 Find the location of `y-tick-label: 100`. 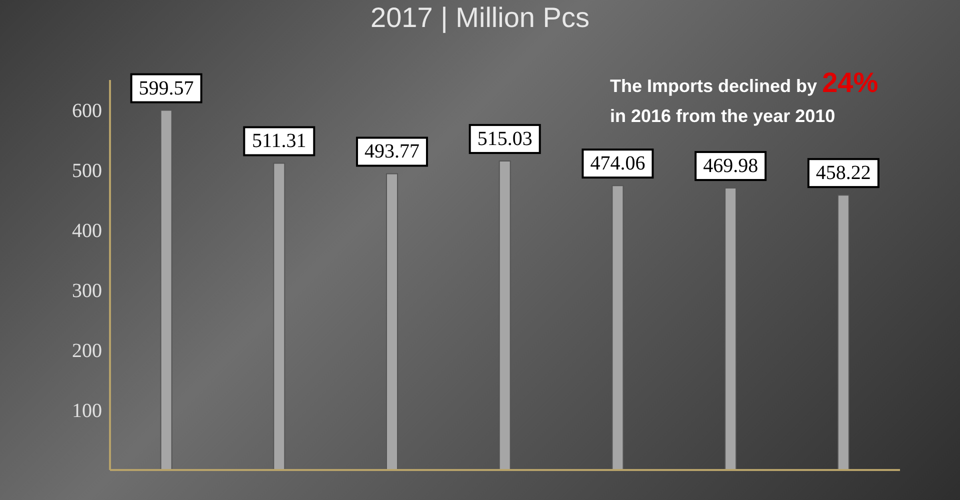

y-tick-label: 100 is located at coordinates (87, 411).